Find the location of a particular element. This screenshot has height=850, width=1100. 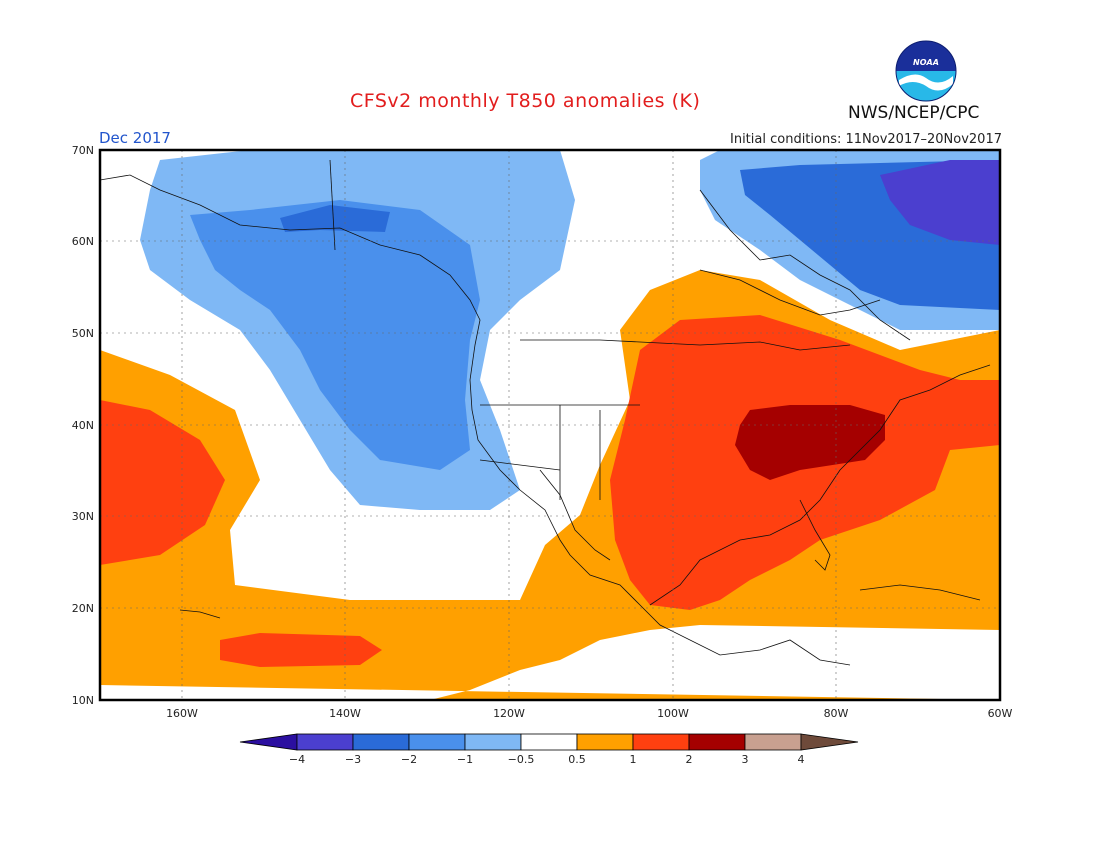

lon-label: 160W is located at coordinates (182, 713).